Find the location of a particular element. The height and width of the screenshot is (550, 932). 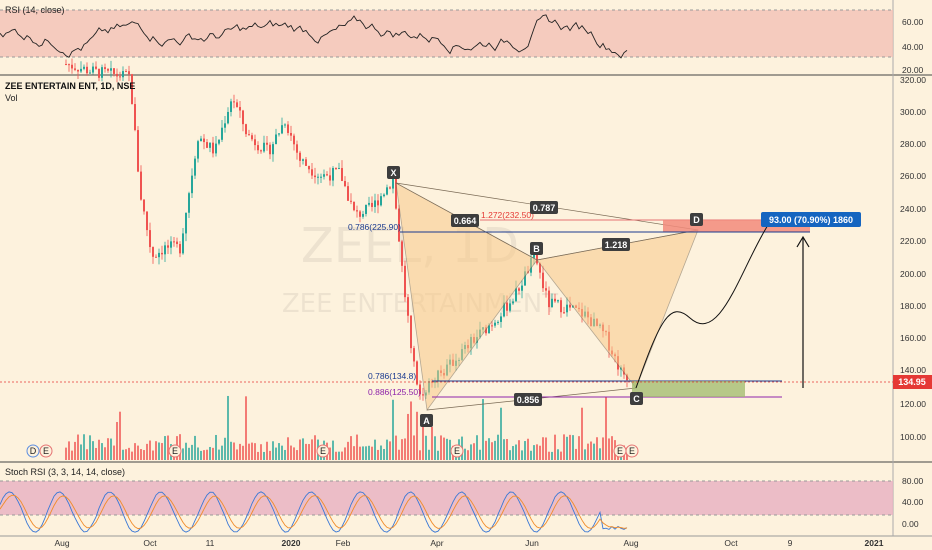

point-c-marker is located at coordinates (636, 398).